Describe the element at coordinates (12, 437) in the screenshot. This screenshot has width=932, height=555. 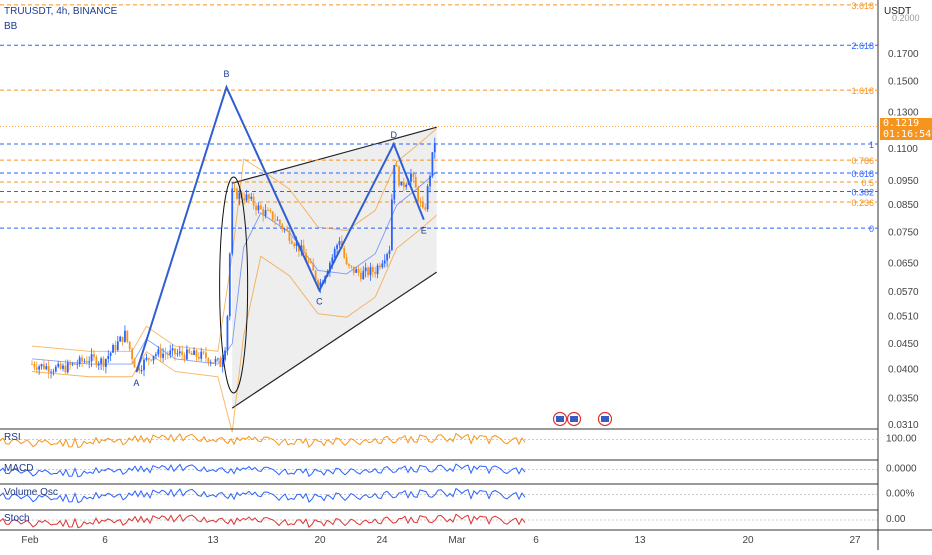
I see `pane-label-rsi: RSI` at that location.